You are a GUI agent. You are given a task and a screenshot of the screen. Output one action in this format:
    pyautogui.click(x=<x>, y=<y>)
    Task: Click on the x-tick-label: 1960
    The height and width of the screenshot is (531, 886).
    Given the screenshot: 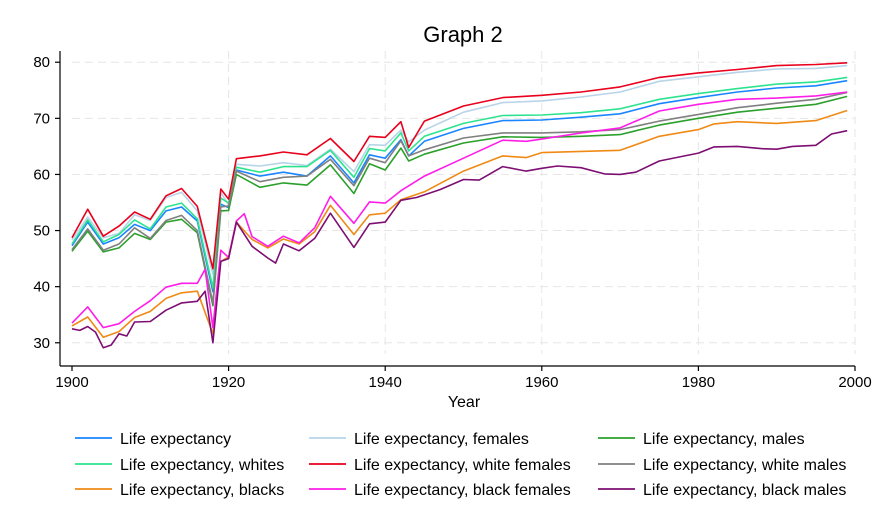 What is the action you would take?
    pyautogui.click(x=541, y=382)
    